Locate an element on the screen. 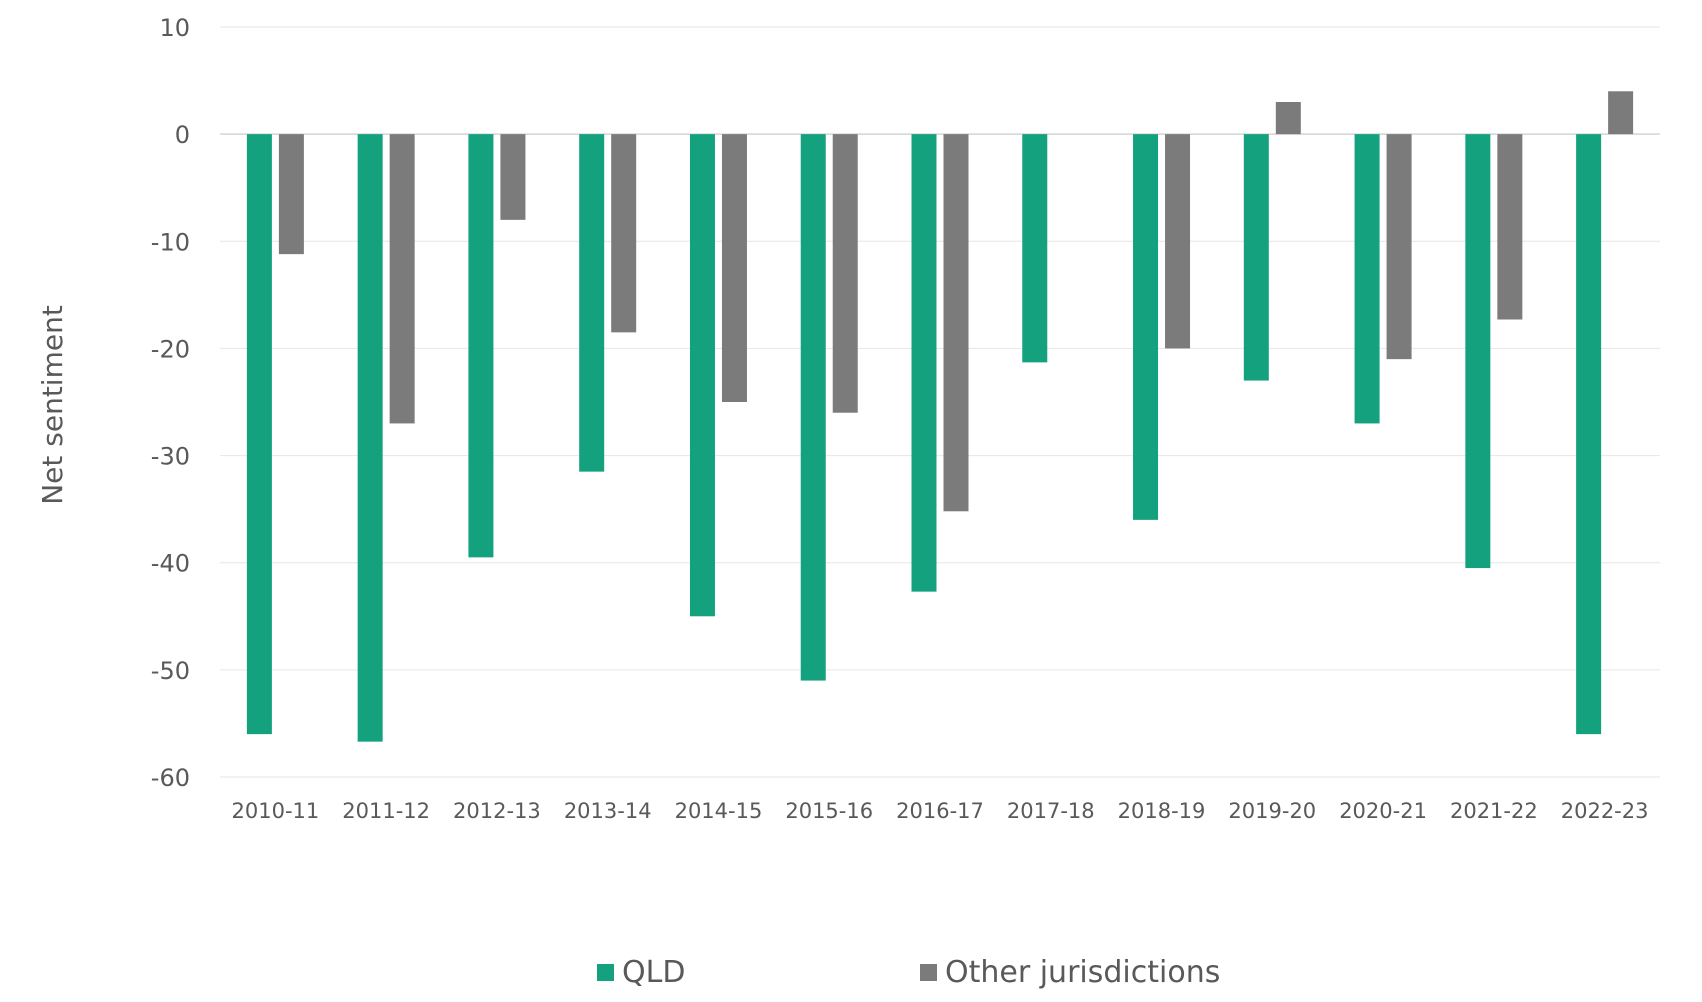 The width and height of the screenshot is (1702, 1002). y-tick-label: -30 is located at coordinates (170, 457).